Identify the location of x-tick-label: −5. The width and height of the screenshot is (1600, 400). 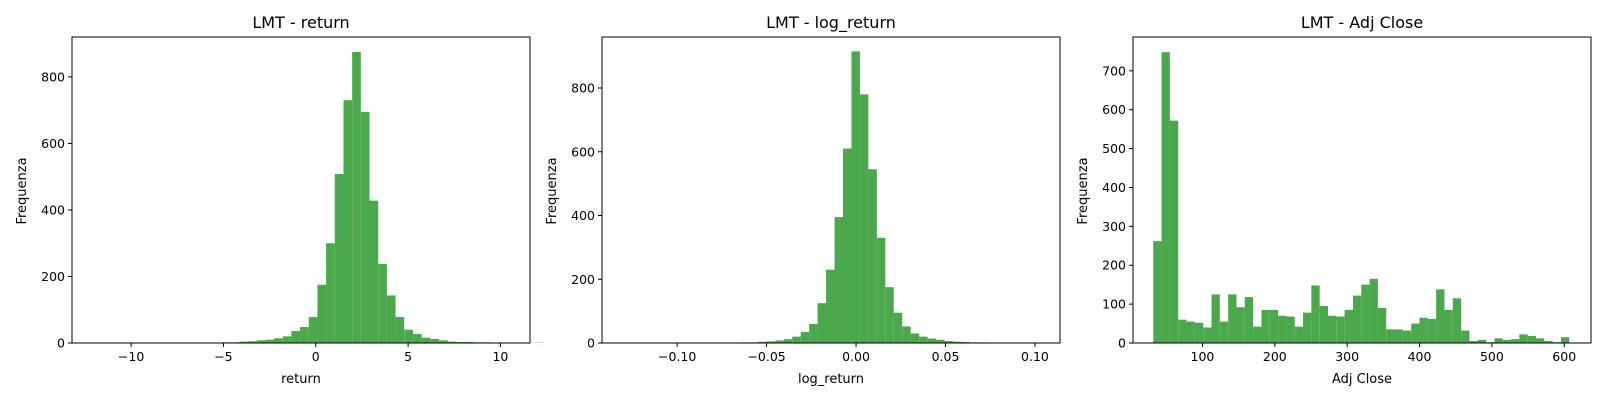
(223, 356).